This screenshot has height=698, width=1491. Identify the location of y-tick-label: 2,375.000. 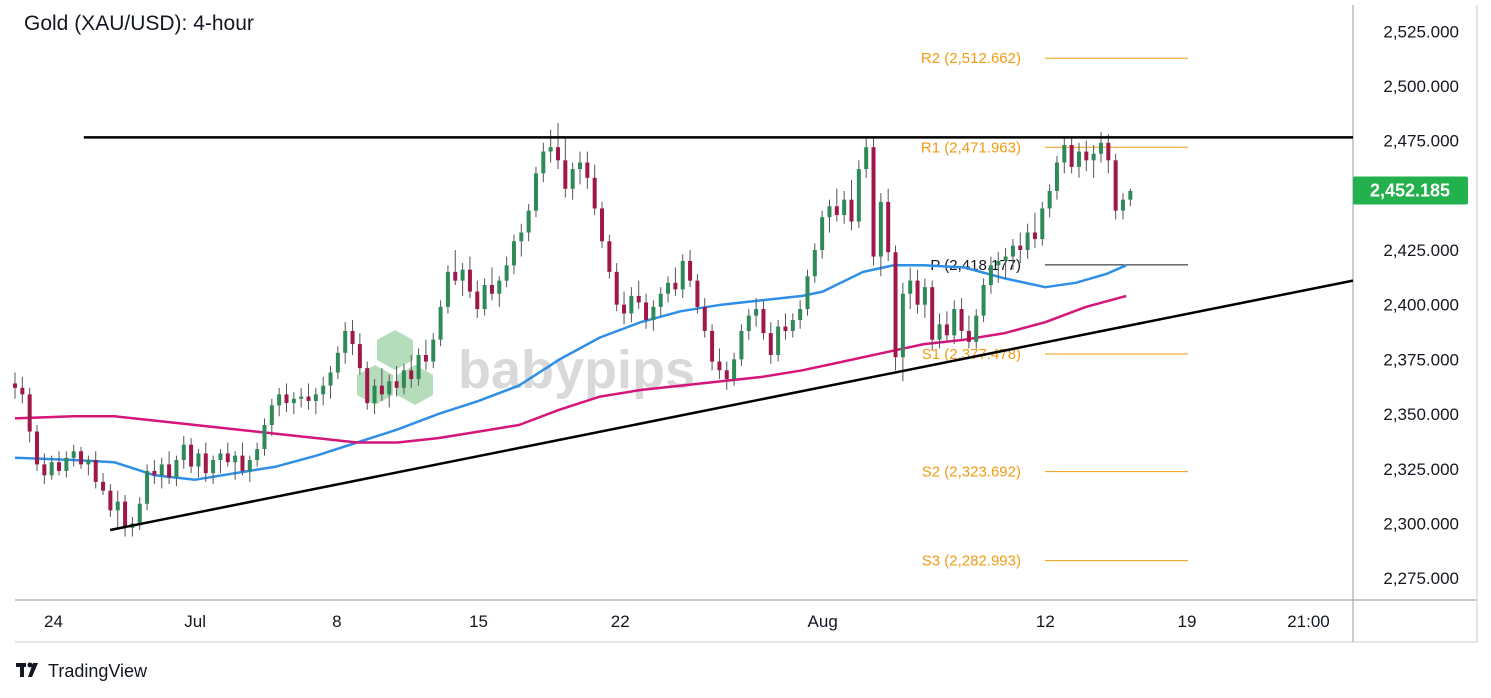
(1421, 359).